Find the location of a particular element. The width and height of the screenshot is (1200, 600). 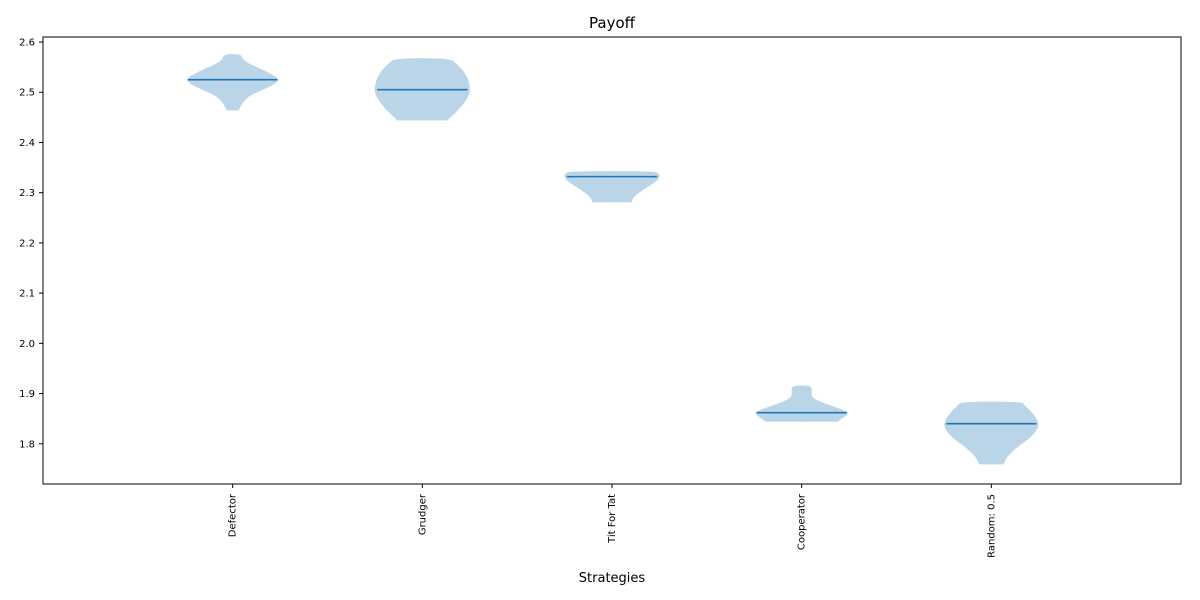

x-tick-label: Tit For Tat is located at coordinates (612, 519).